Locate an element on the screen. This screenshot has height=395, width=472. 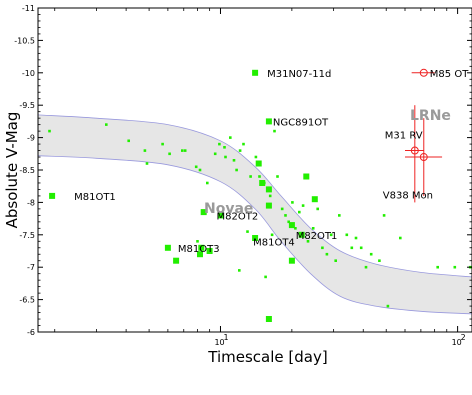
region-labels-layer: Novae LRNe is located at coordinates (327, 162).